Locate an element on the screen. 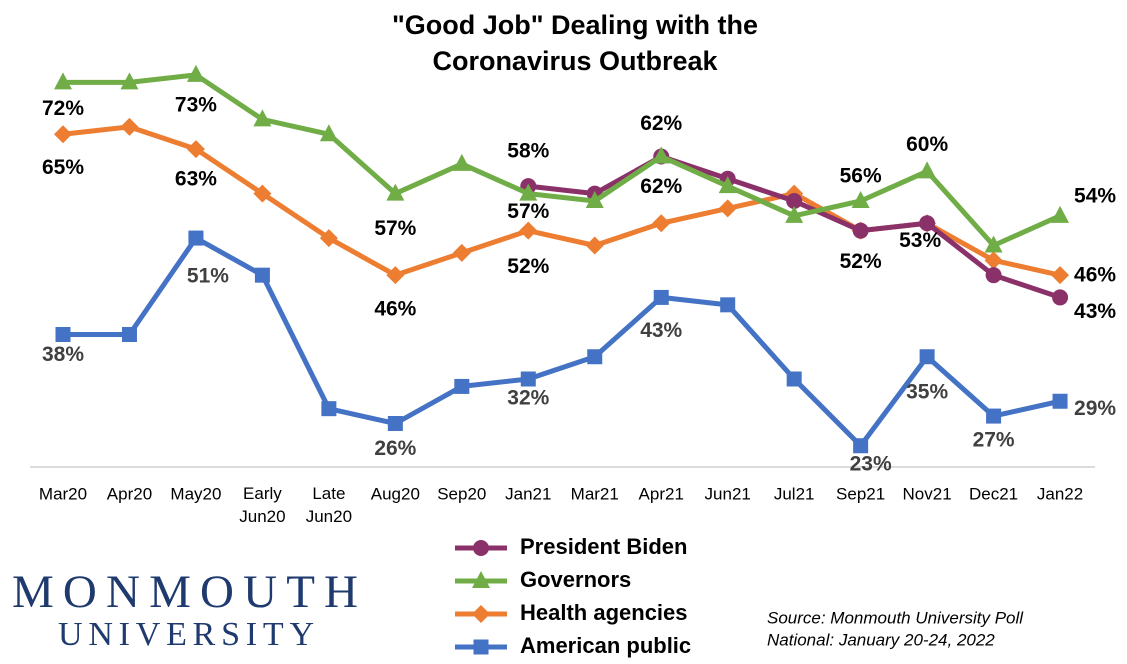  x-tick-label: Dec21 is located at coordinates (993, 493).